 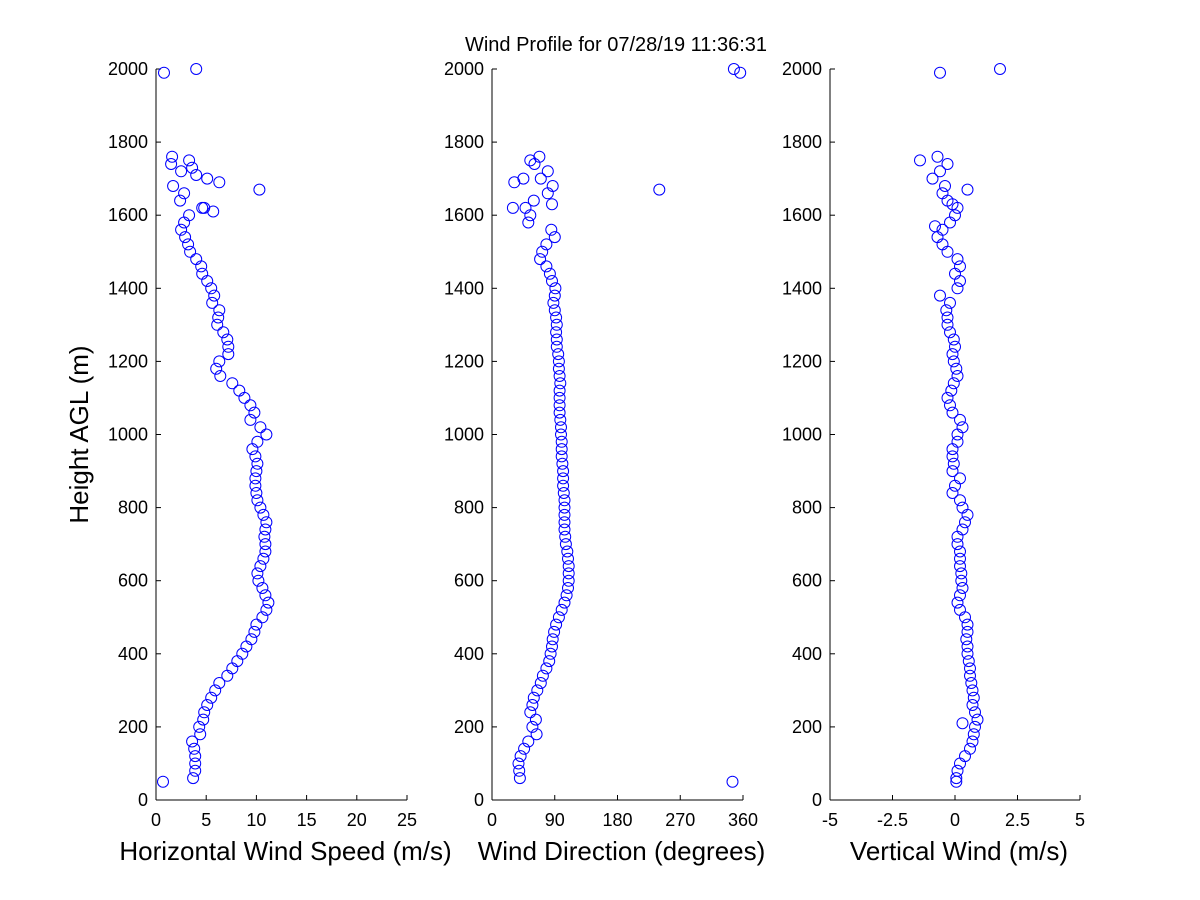 I want to click on y-tick-label: 1800, so click(x=128, y=142).